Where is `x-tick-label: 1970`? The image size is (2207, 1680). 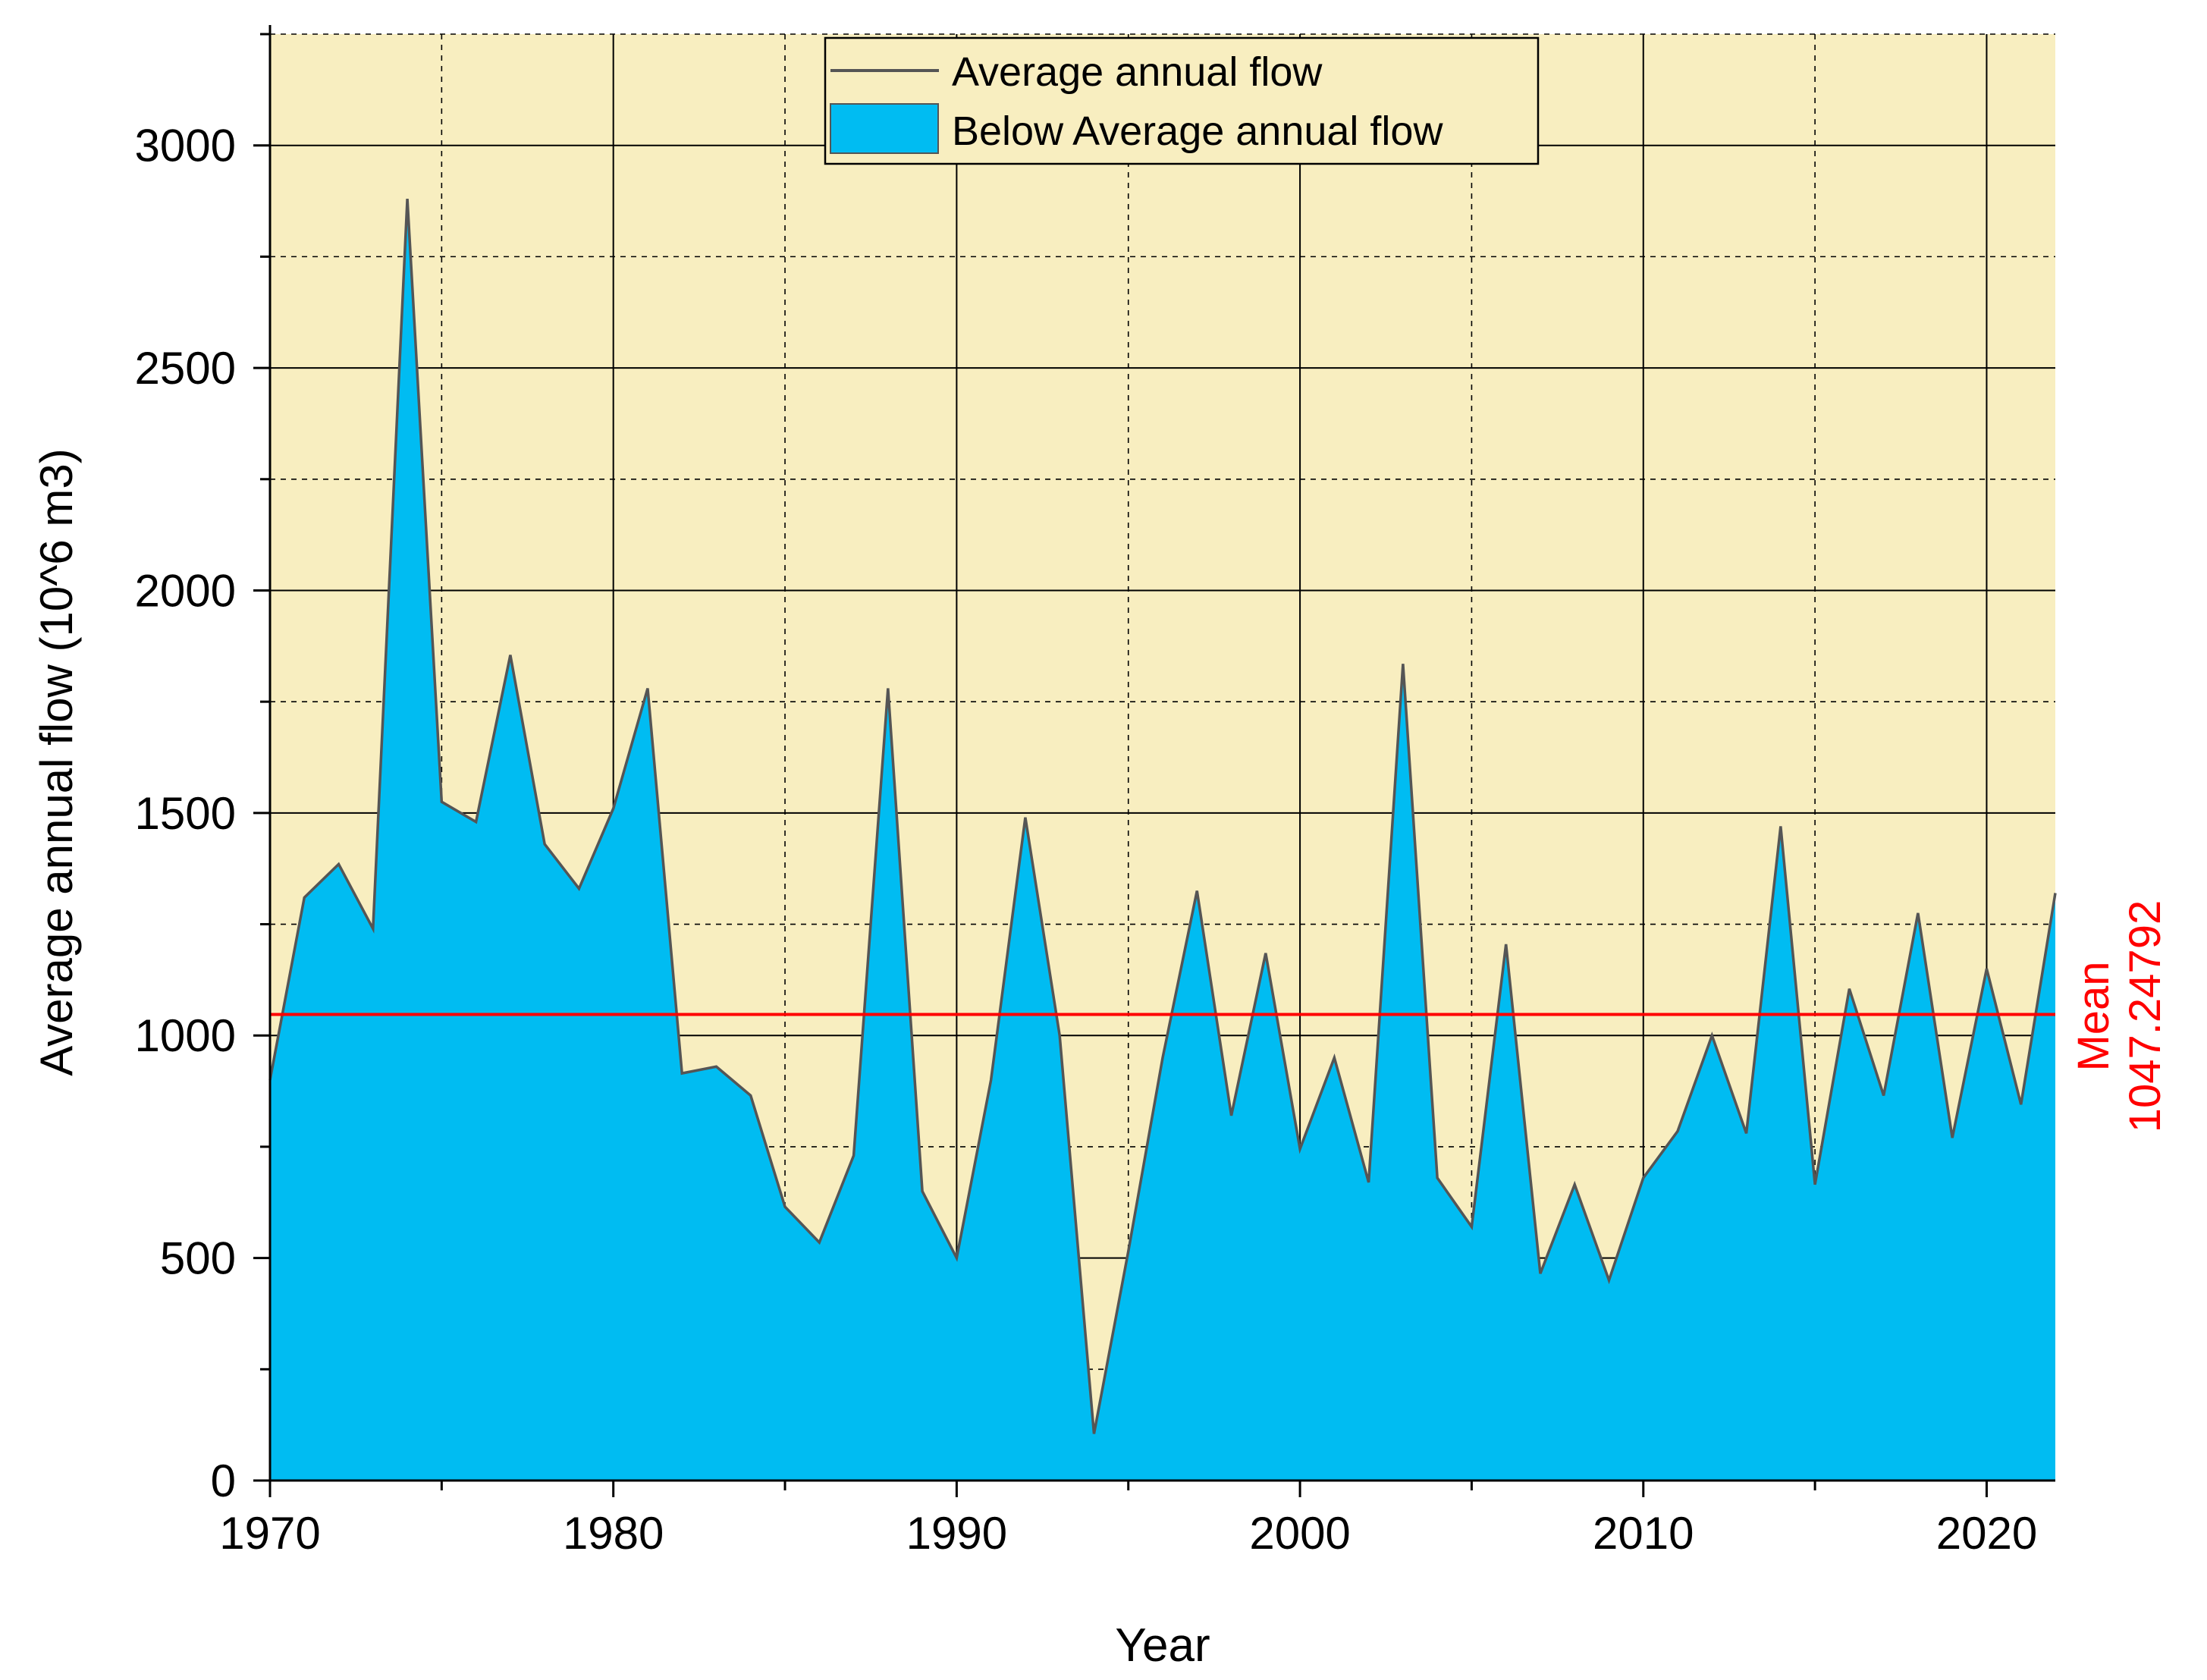 x-tick-label: 1970 is located at coordinates (269, 1533).